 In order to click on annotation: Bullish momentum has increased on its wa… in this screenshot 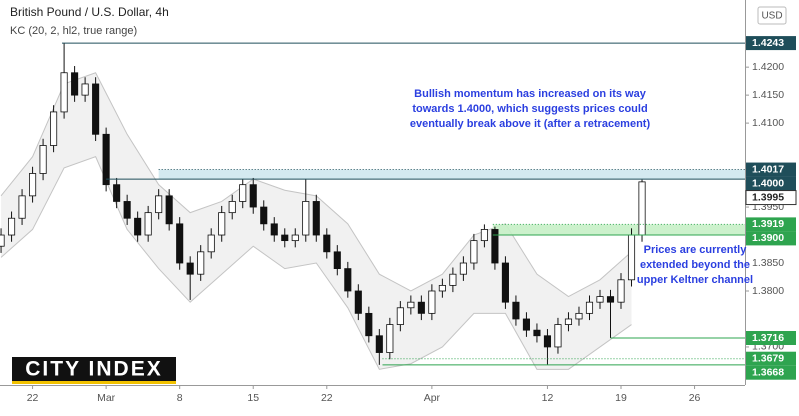, I will do `click(530, 94)`.